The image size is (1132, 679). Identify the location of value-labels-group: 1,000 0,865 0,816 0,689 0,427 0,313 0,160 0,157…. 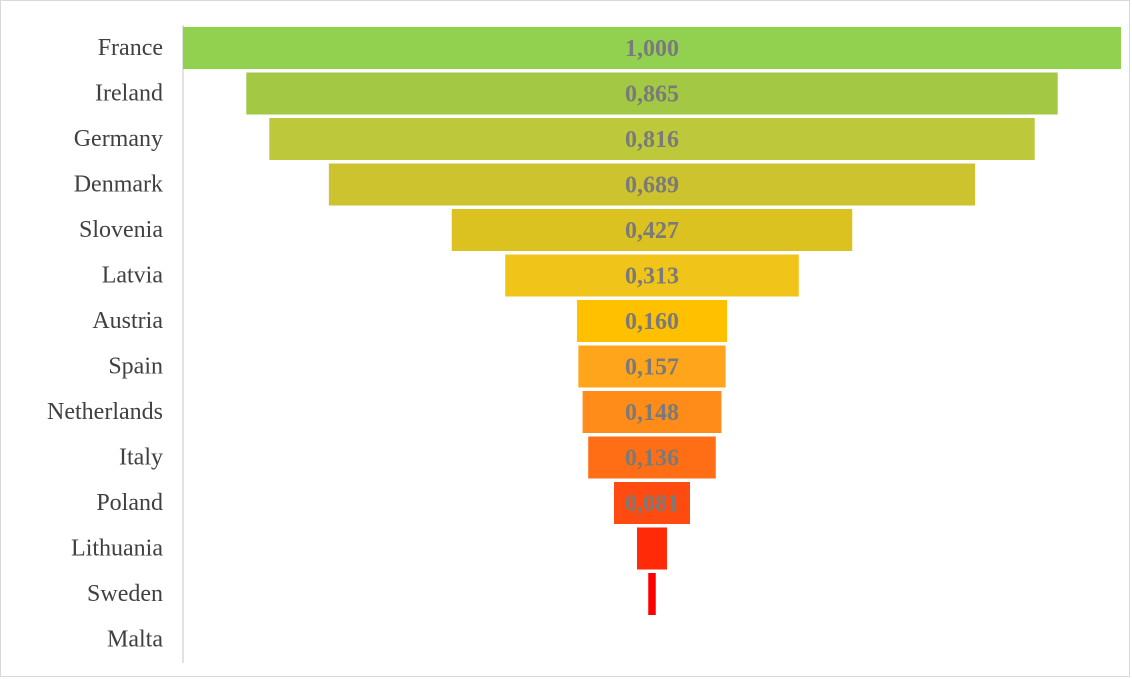
(652, 276).